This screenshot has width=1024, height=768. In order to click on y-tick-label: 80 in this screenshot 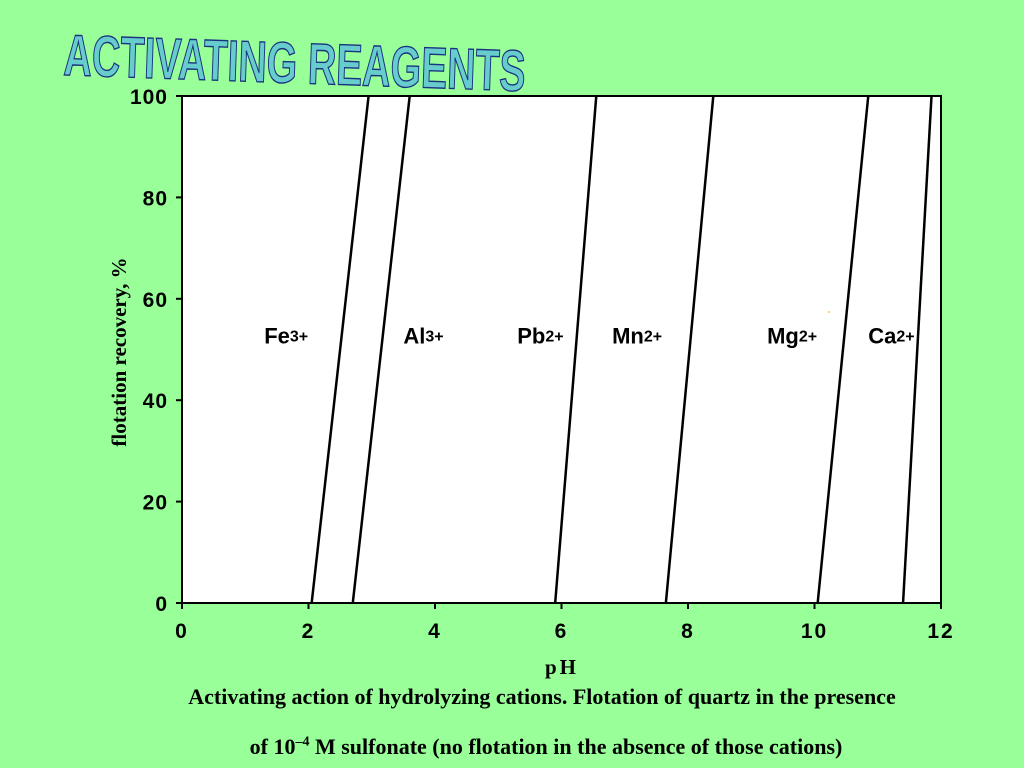, I will do `click(155, 198)`.